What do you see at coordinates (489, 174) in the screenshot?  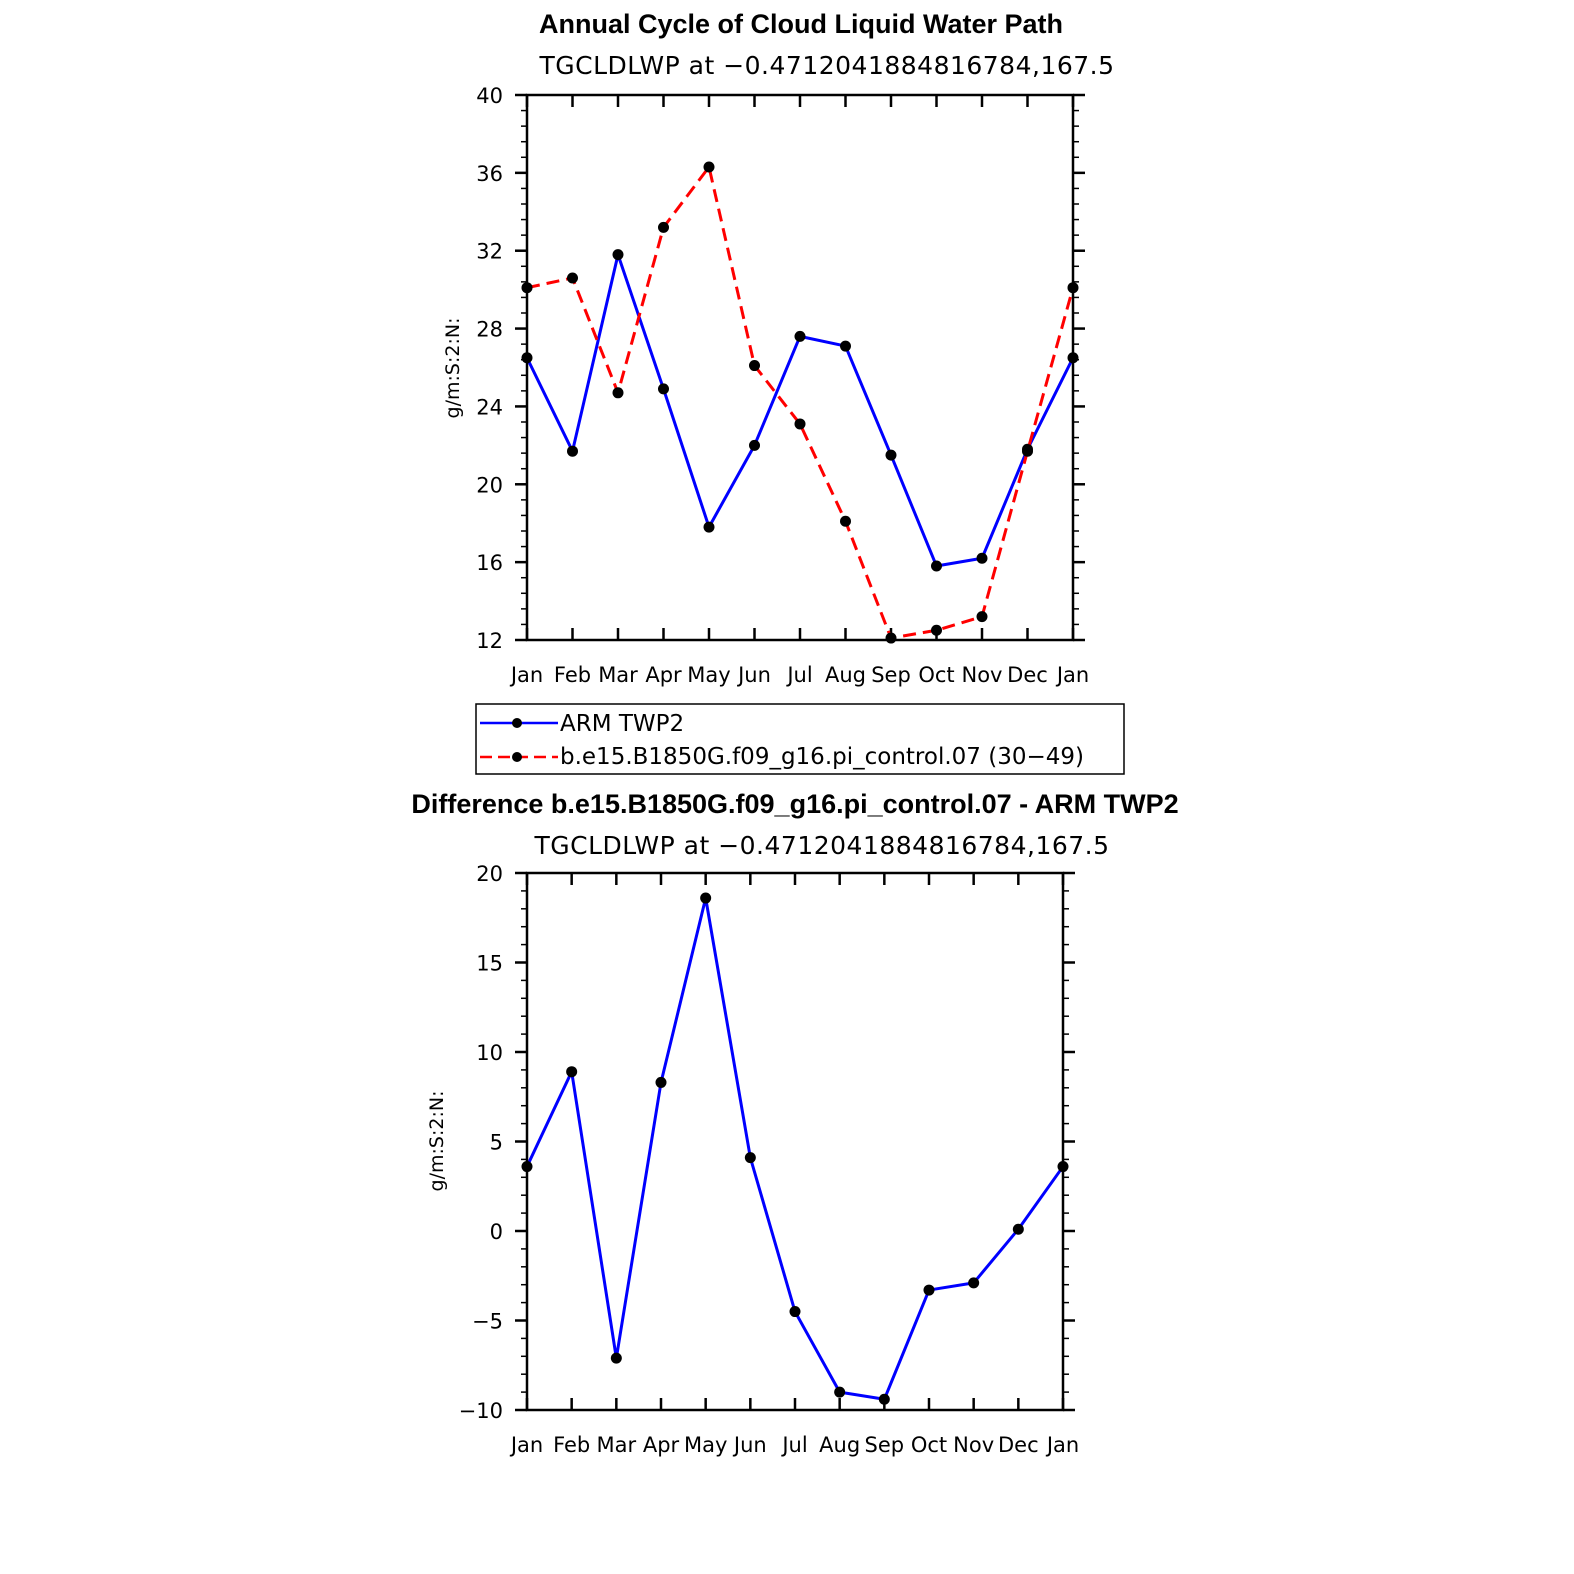 I see `y-tick-label: 36` at bounding box center [489, 174].